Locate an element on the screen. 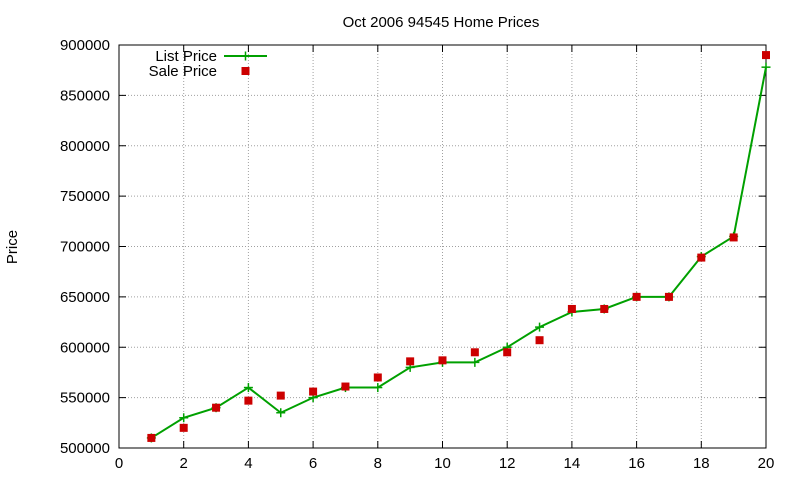 The width and height of the screenshot is (800, 480). chart-title: Oct 2006 94545 Home Prices is located at coordinates (441, 22).